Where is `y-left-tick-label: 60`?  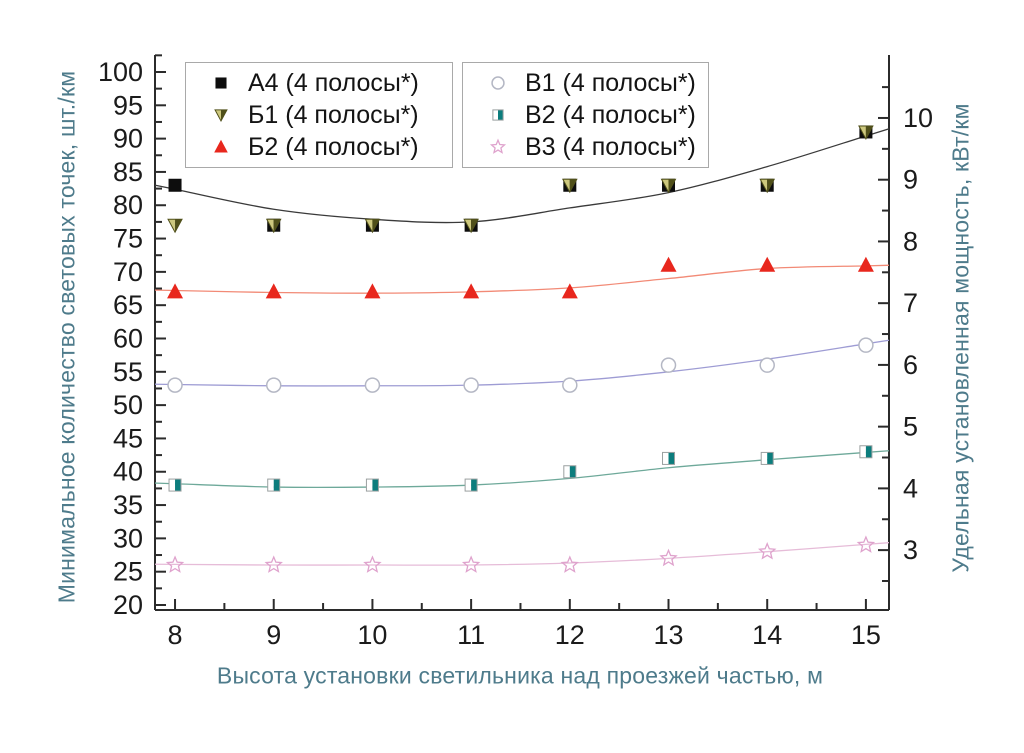 y-left-tick-label: 60 is located at coordinates (128, 338).